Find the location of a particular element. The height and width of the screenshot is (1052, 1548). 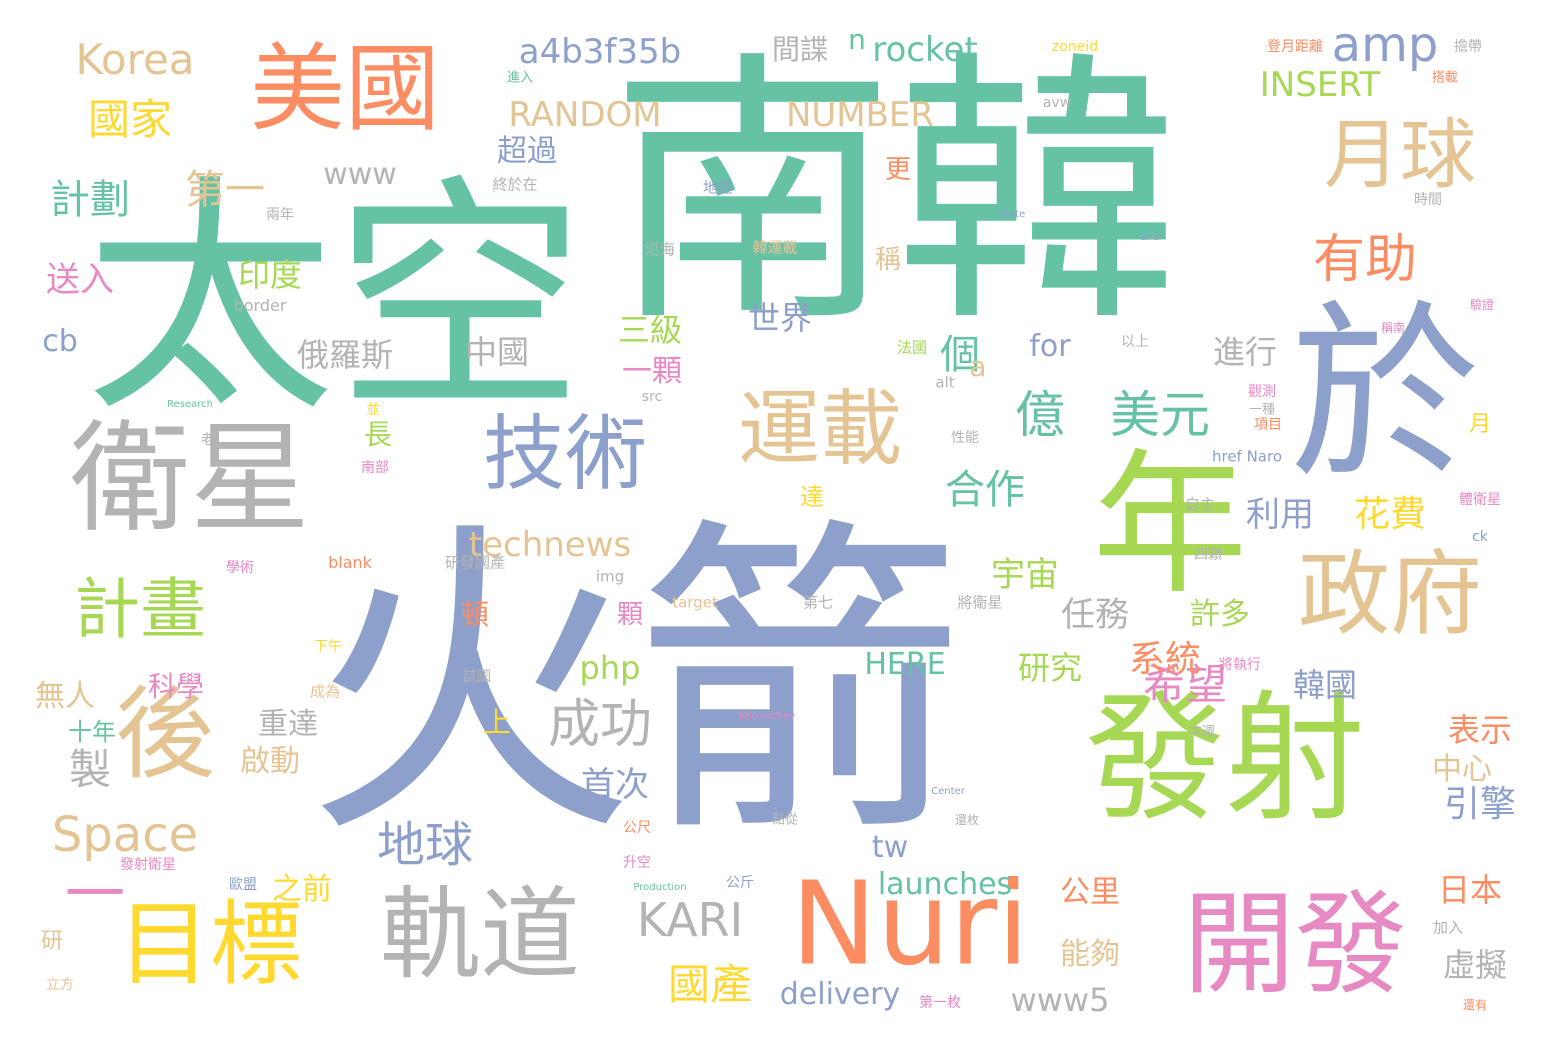

word-fashe: 發射 is located at coordinates (1225, 759).